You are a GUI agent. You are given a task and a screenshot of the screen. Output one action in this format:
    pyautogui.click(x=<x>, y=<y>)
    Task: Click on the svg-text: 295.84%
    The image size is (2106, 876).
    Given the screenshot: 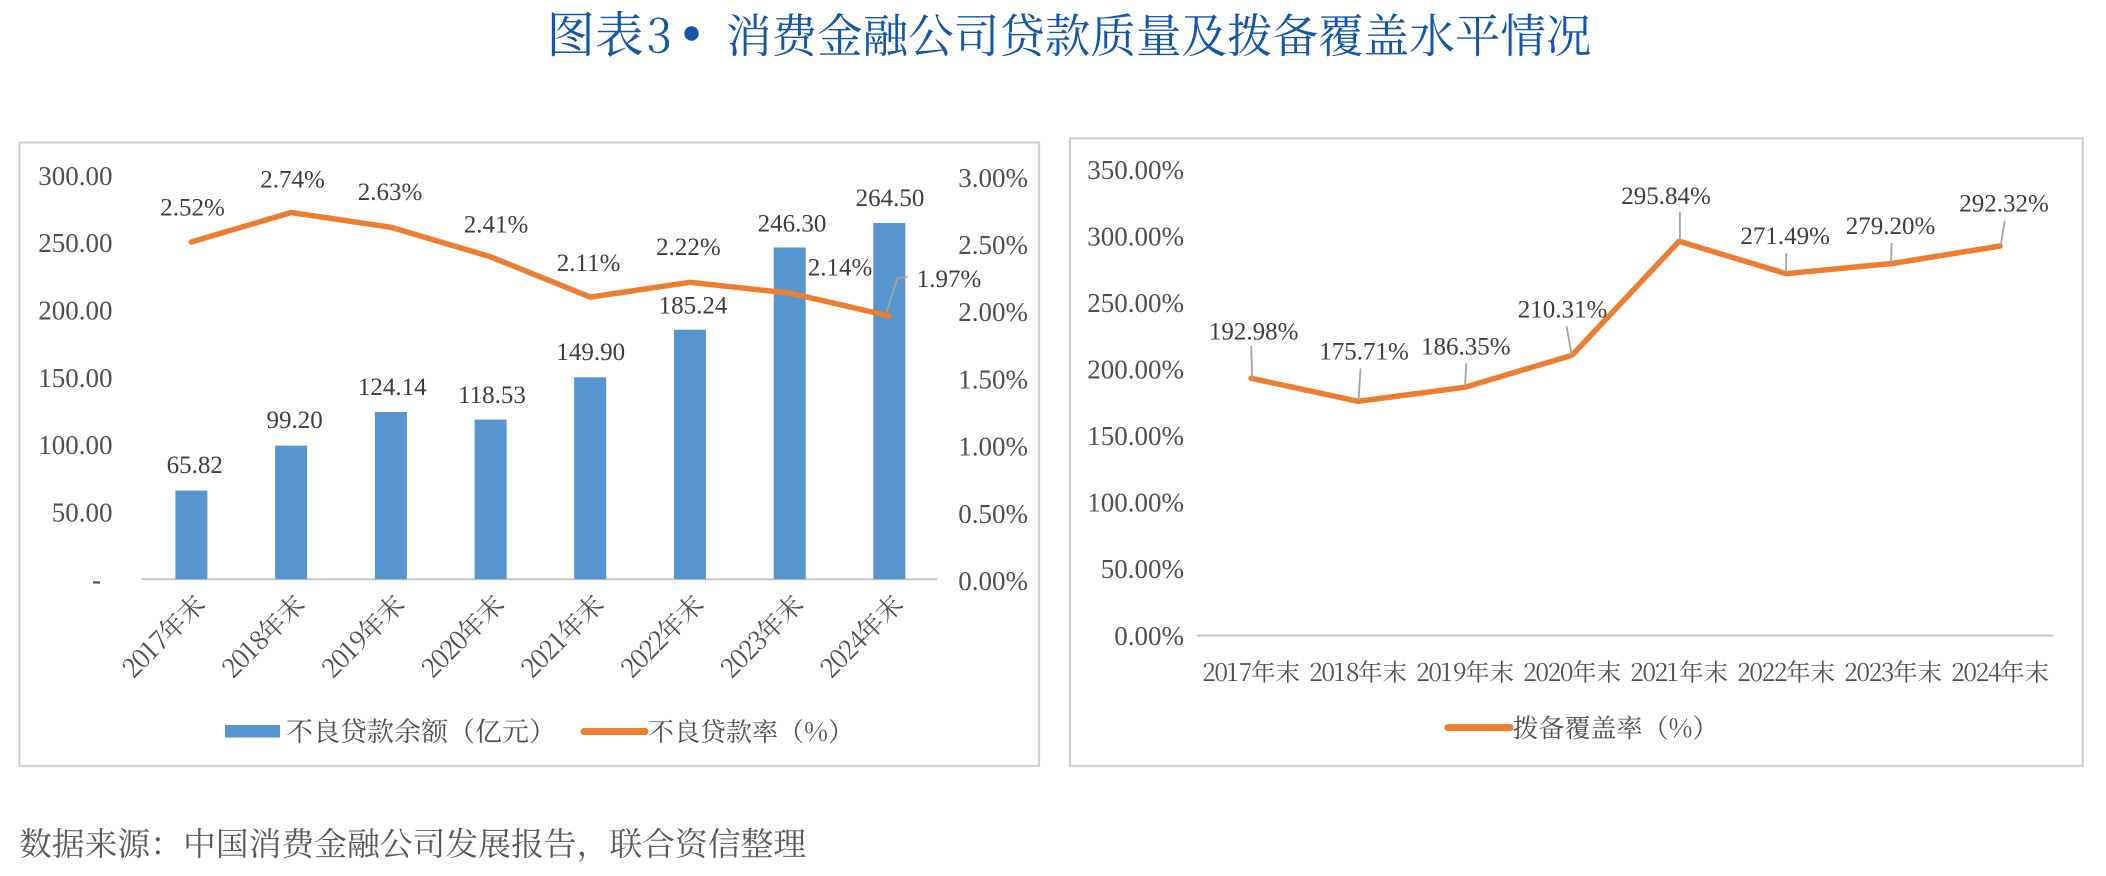 What is the action you would take?
    pyautogui.click(x=1666, y=196)
    